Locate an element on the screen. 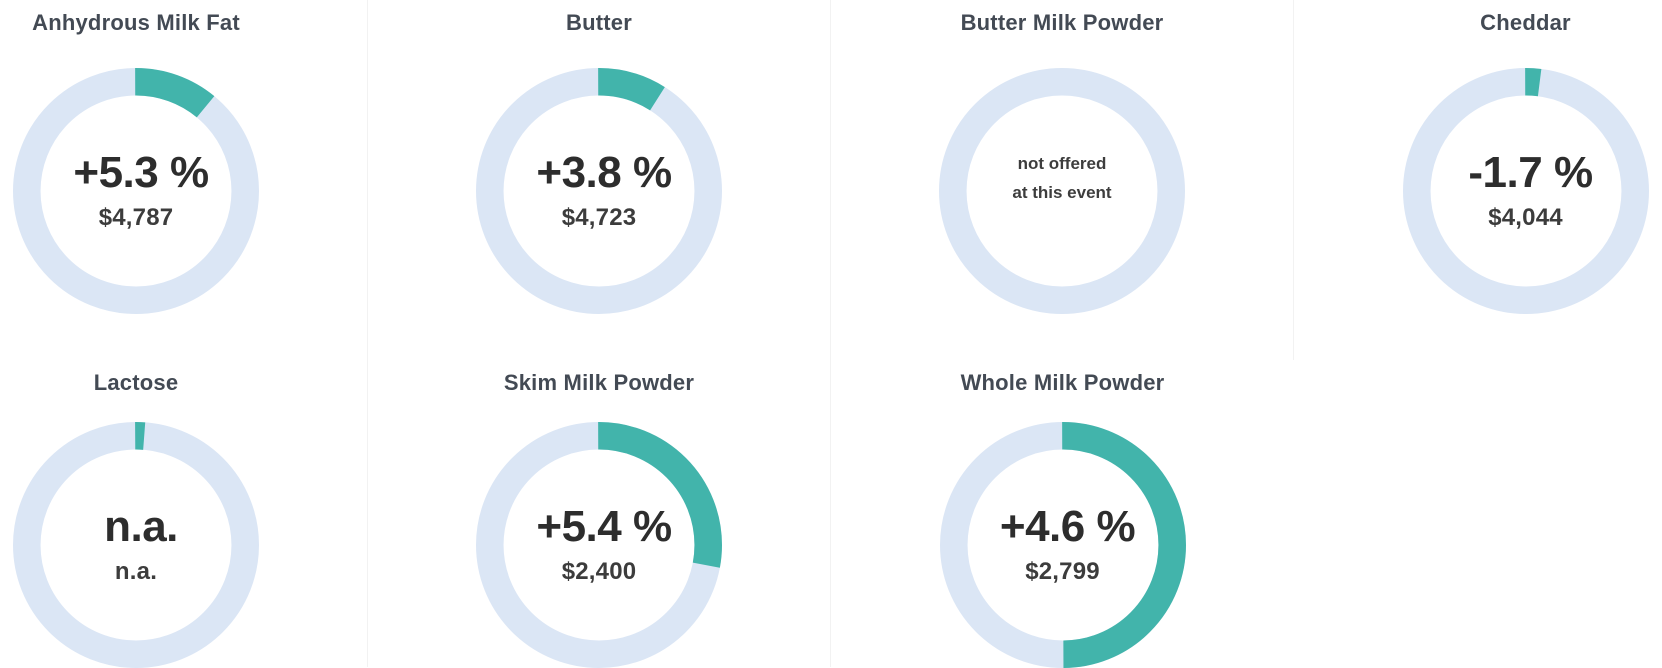 The image size is (1662, 668). donut-chart: not offered at this event is located at coordinates (1062, 191).